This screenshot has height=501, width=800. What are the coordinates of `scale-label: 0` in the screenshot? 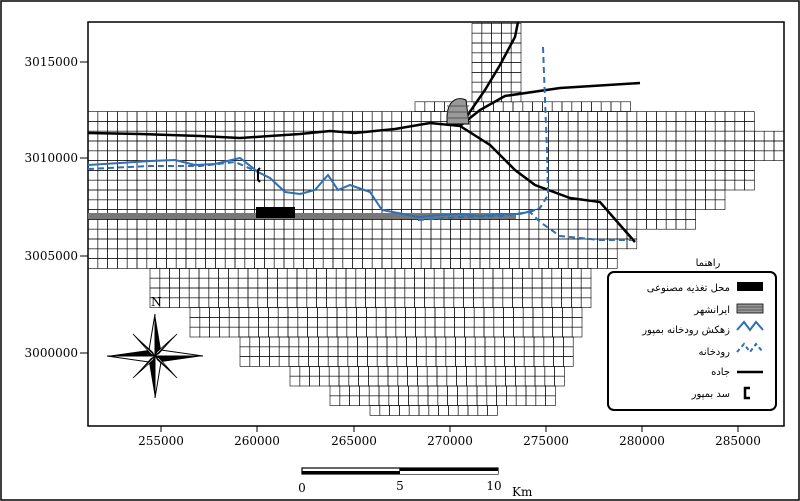 It's located at (302, 488).